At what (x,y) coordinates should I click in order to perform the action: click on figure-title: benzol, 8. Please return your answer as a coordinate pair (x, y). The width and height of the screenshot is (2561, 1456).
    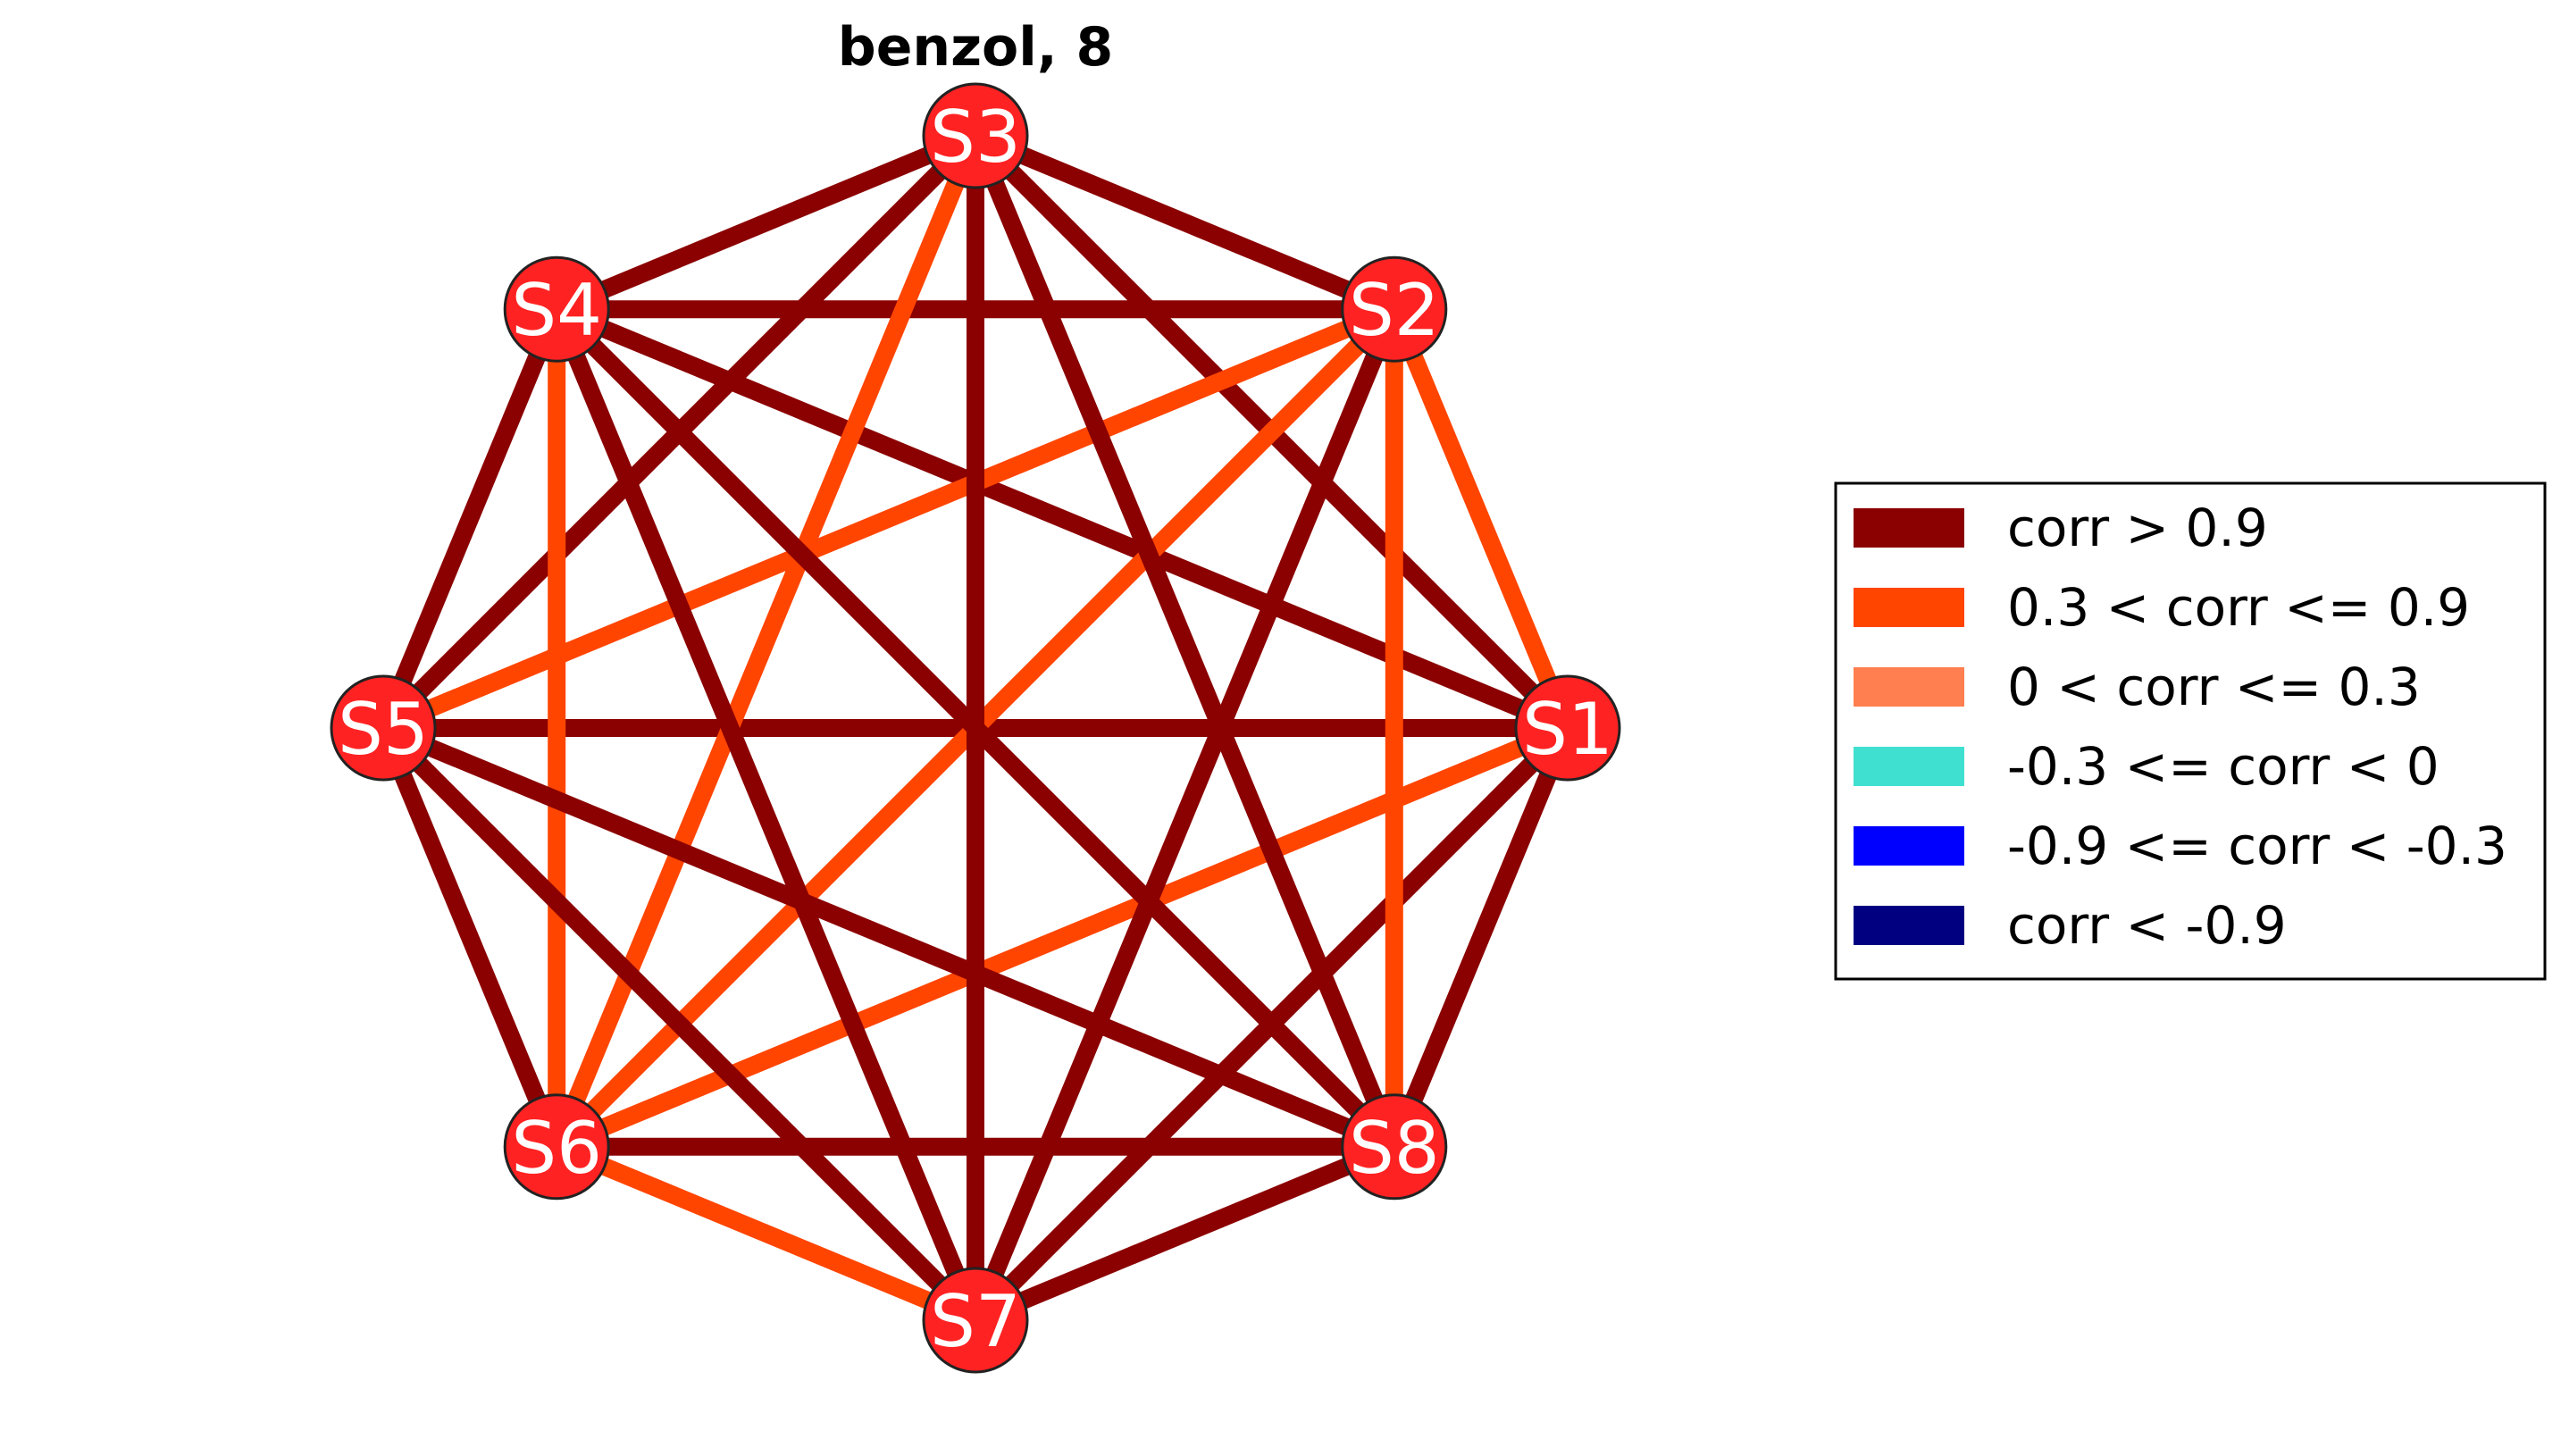
    Looking at the image, I should click on (976, 47).